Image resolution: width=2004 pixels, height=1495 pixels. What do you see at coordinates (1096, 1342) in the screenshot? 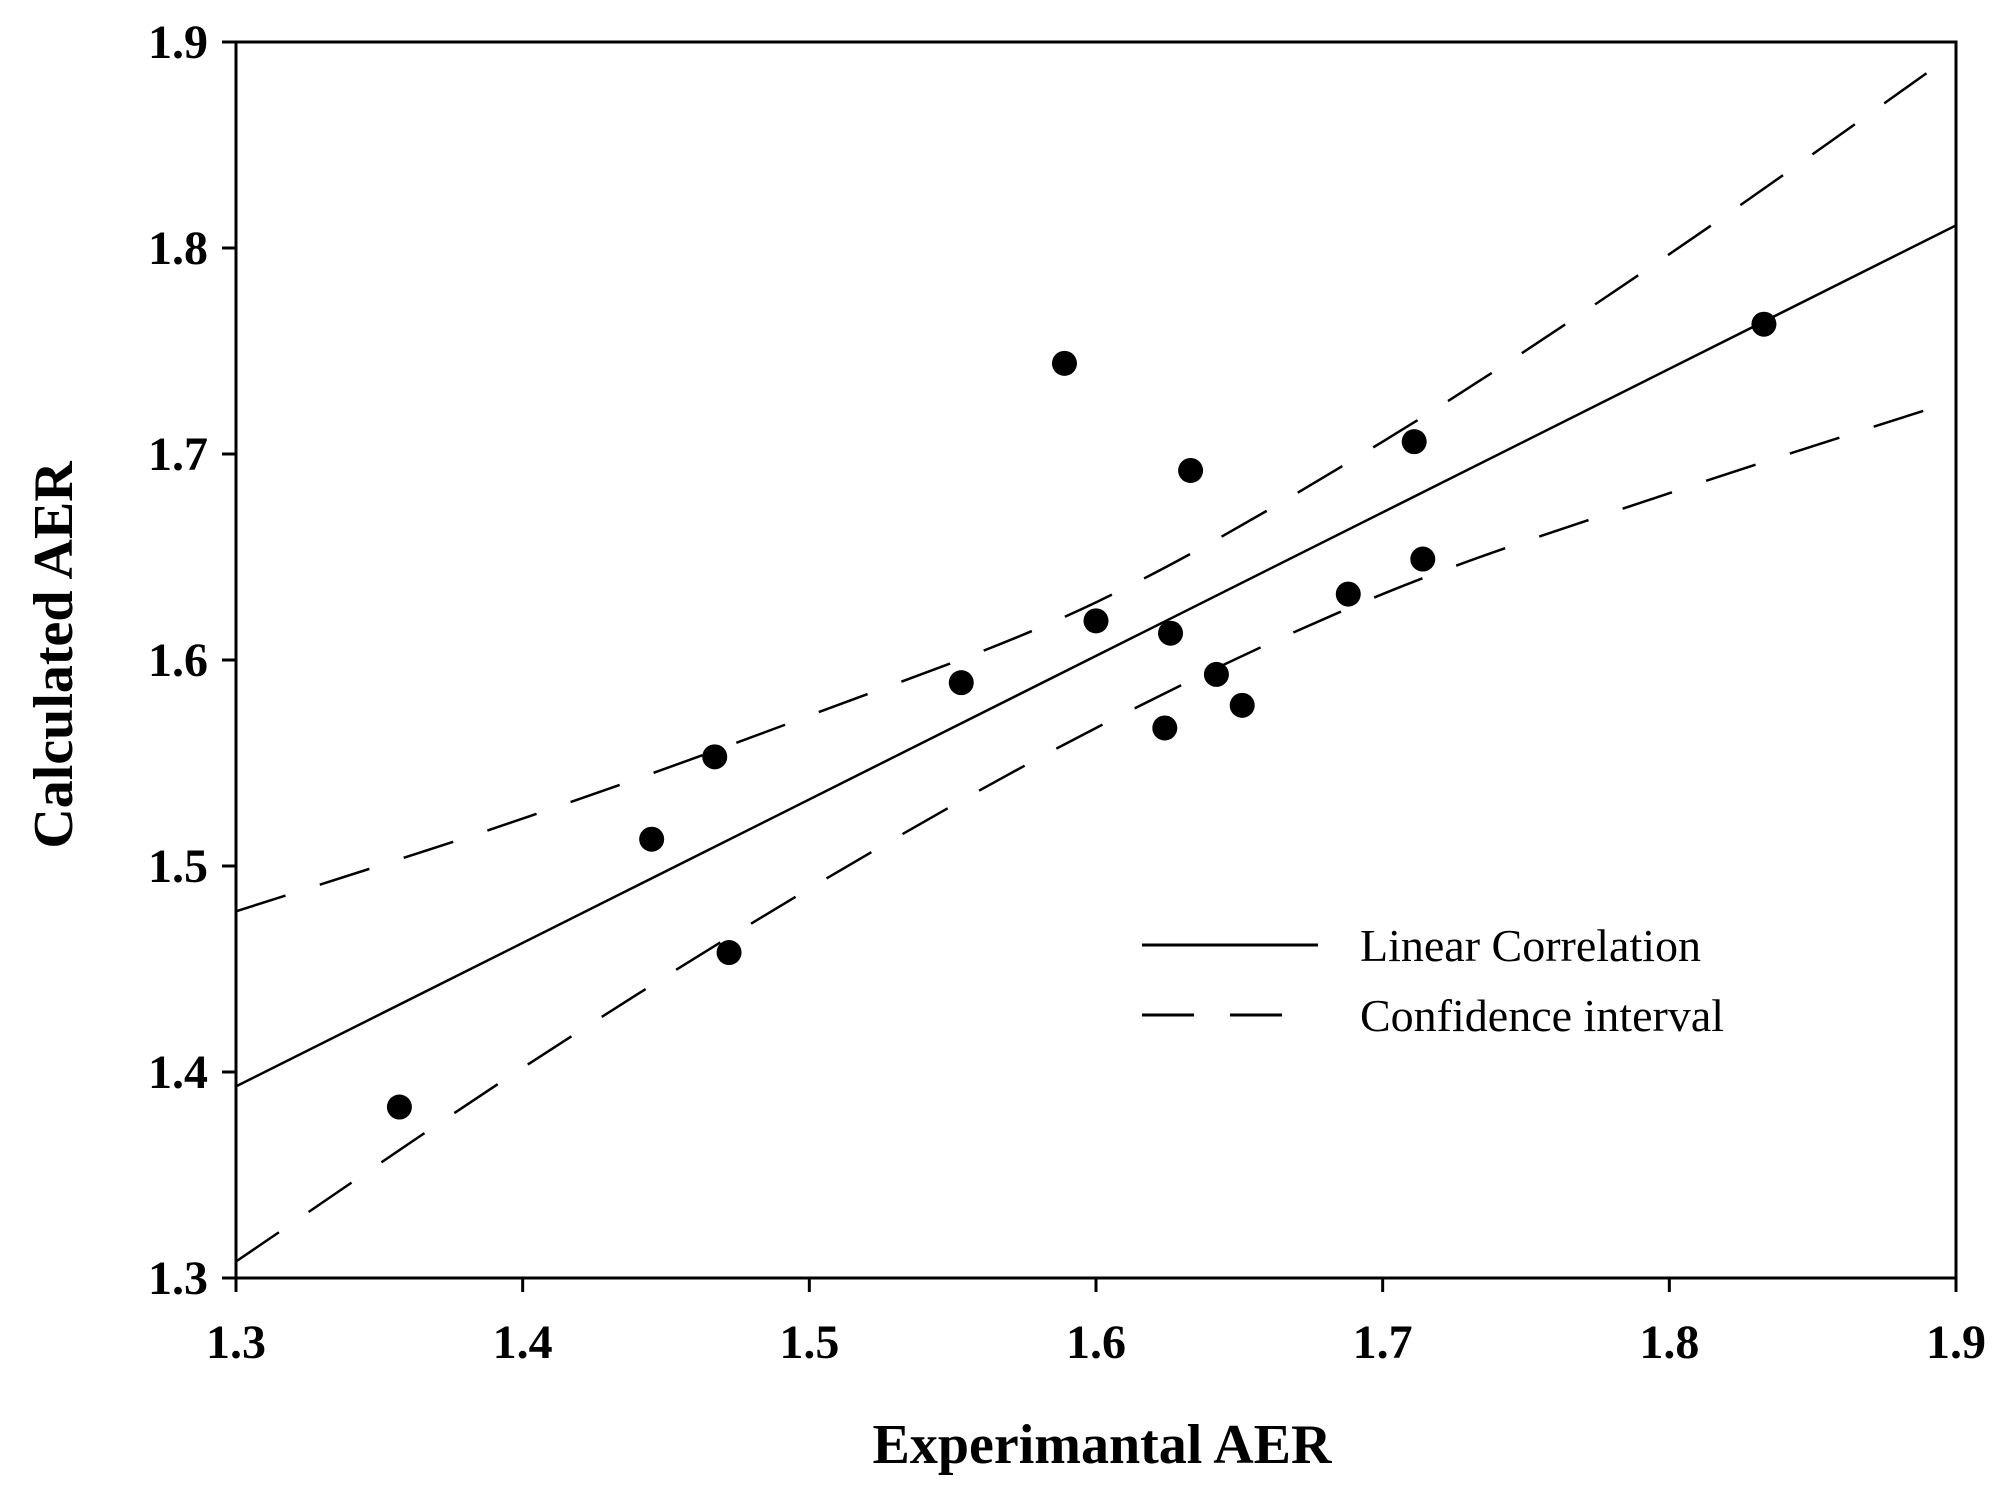
I see `x-tick-label: 1.6` at bounding box center [1096, 1342].